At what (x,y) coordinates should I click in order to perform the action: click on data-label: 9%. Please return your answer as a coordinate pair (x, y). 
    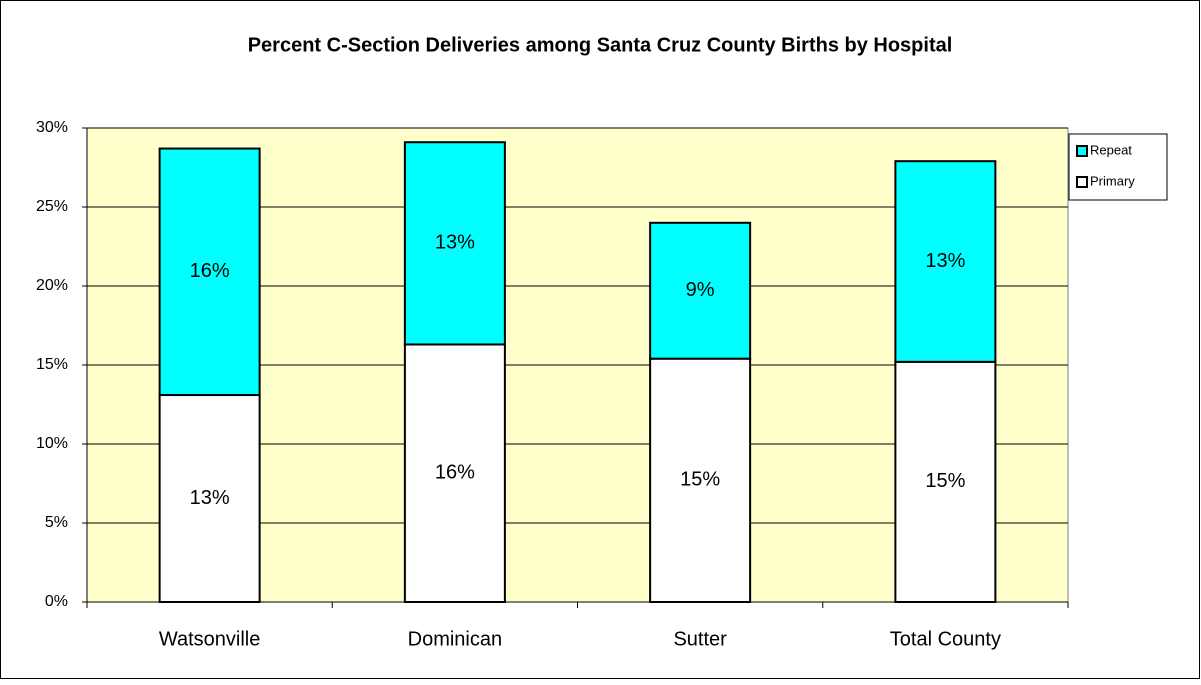
    Looking at the image, I should click on (700, 290).